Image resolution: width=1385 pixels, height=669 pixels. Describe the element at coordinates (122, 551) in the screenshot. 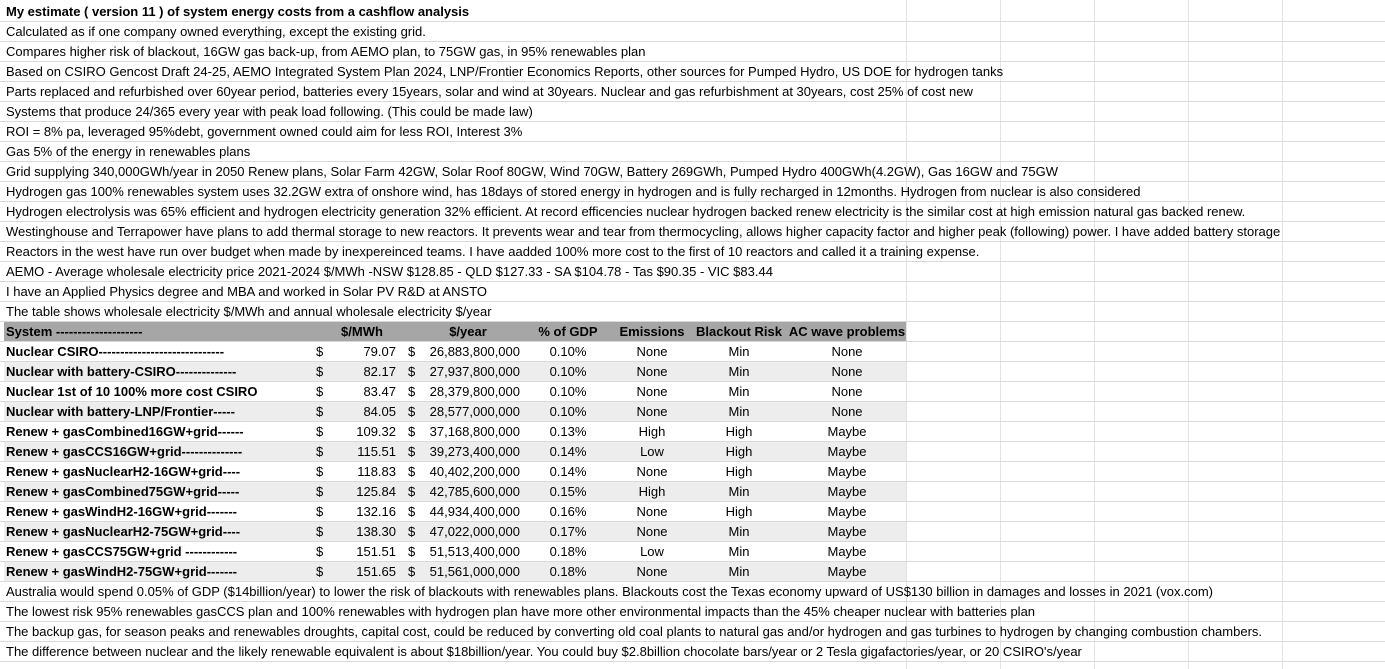

I see `cell-system: Renew + gasCCS75GW+grid ------------` at that location.